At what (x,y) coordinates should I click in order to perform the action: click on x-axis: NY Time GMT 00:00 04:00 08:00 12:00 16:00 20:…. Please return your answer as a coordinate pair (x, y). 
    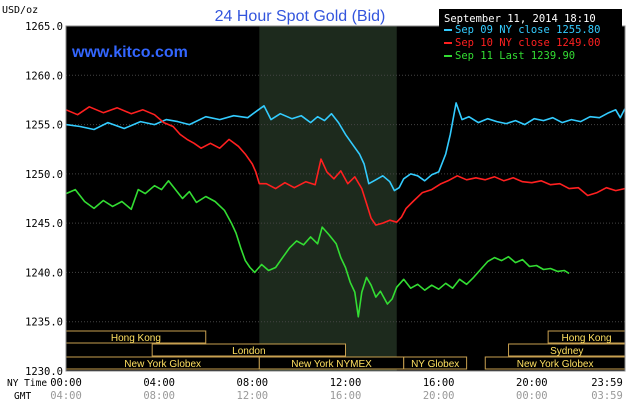
    Looking at the image, I should click on (315, 389).